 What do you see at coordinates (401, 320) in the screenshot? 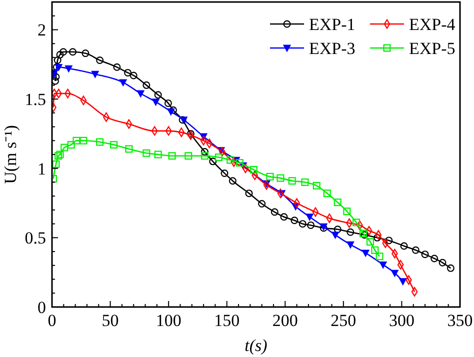
I see `x-tick-label: 300` at bounding box center [401, 320].